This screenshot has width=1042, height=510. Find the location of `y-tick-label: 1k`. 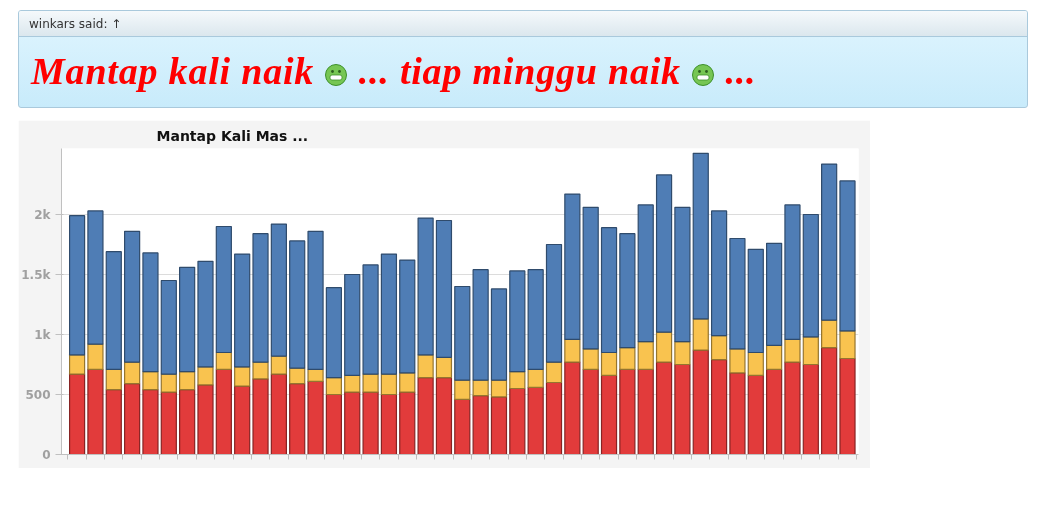

y-tick-label: 1k is located at coordinates (43, 334).